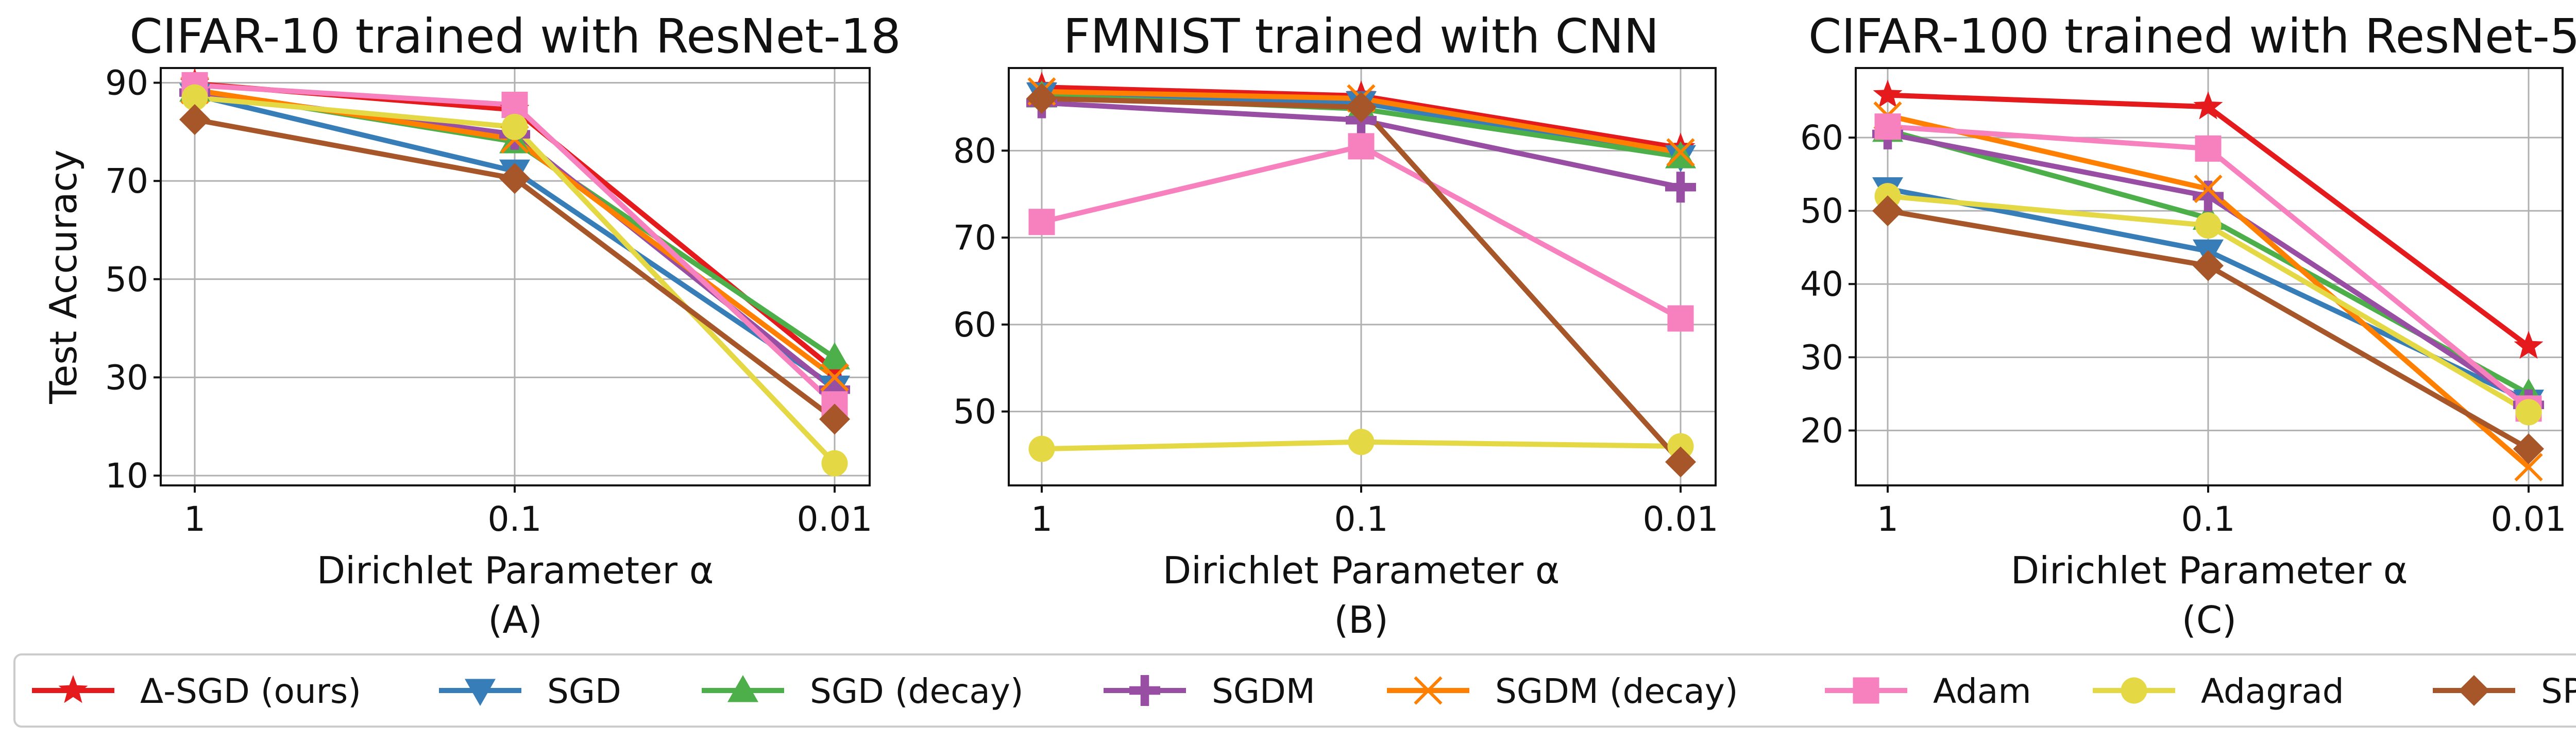 The image size is (2576, 741). I want to click on legend-label: Adam, so click(1982, 691).